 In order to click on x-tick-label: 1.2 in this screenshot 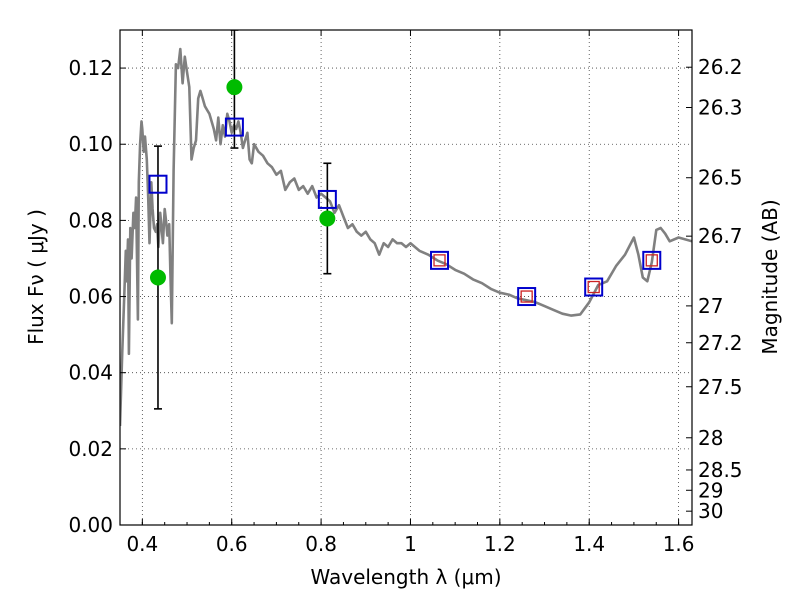, I will do `click(500, 544)`.